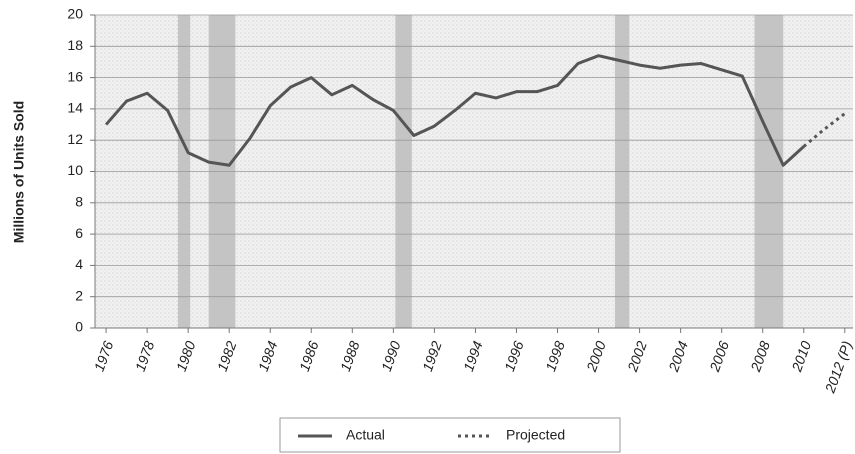 Image resolution: width=855 pixels, height=454 pixels. I want to click on x-tick-label: 1982, so click(227, 356).